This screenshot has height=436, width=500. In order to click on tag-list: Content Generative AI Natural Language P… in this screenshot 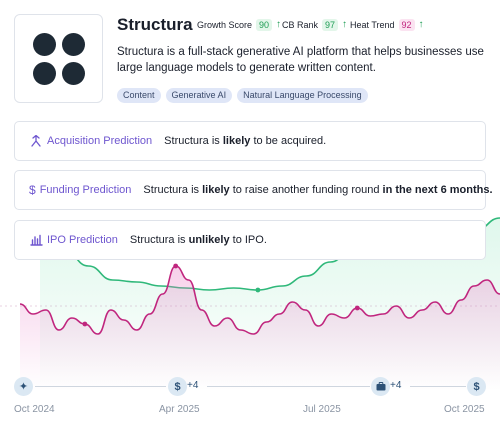, I will do `click(242, 95)`.